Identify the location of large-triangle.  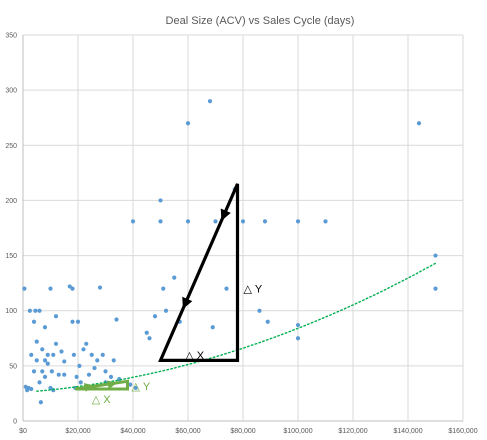
(199, 272).